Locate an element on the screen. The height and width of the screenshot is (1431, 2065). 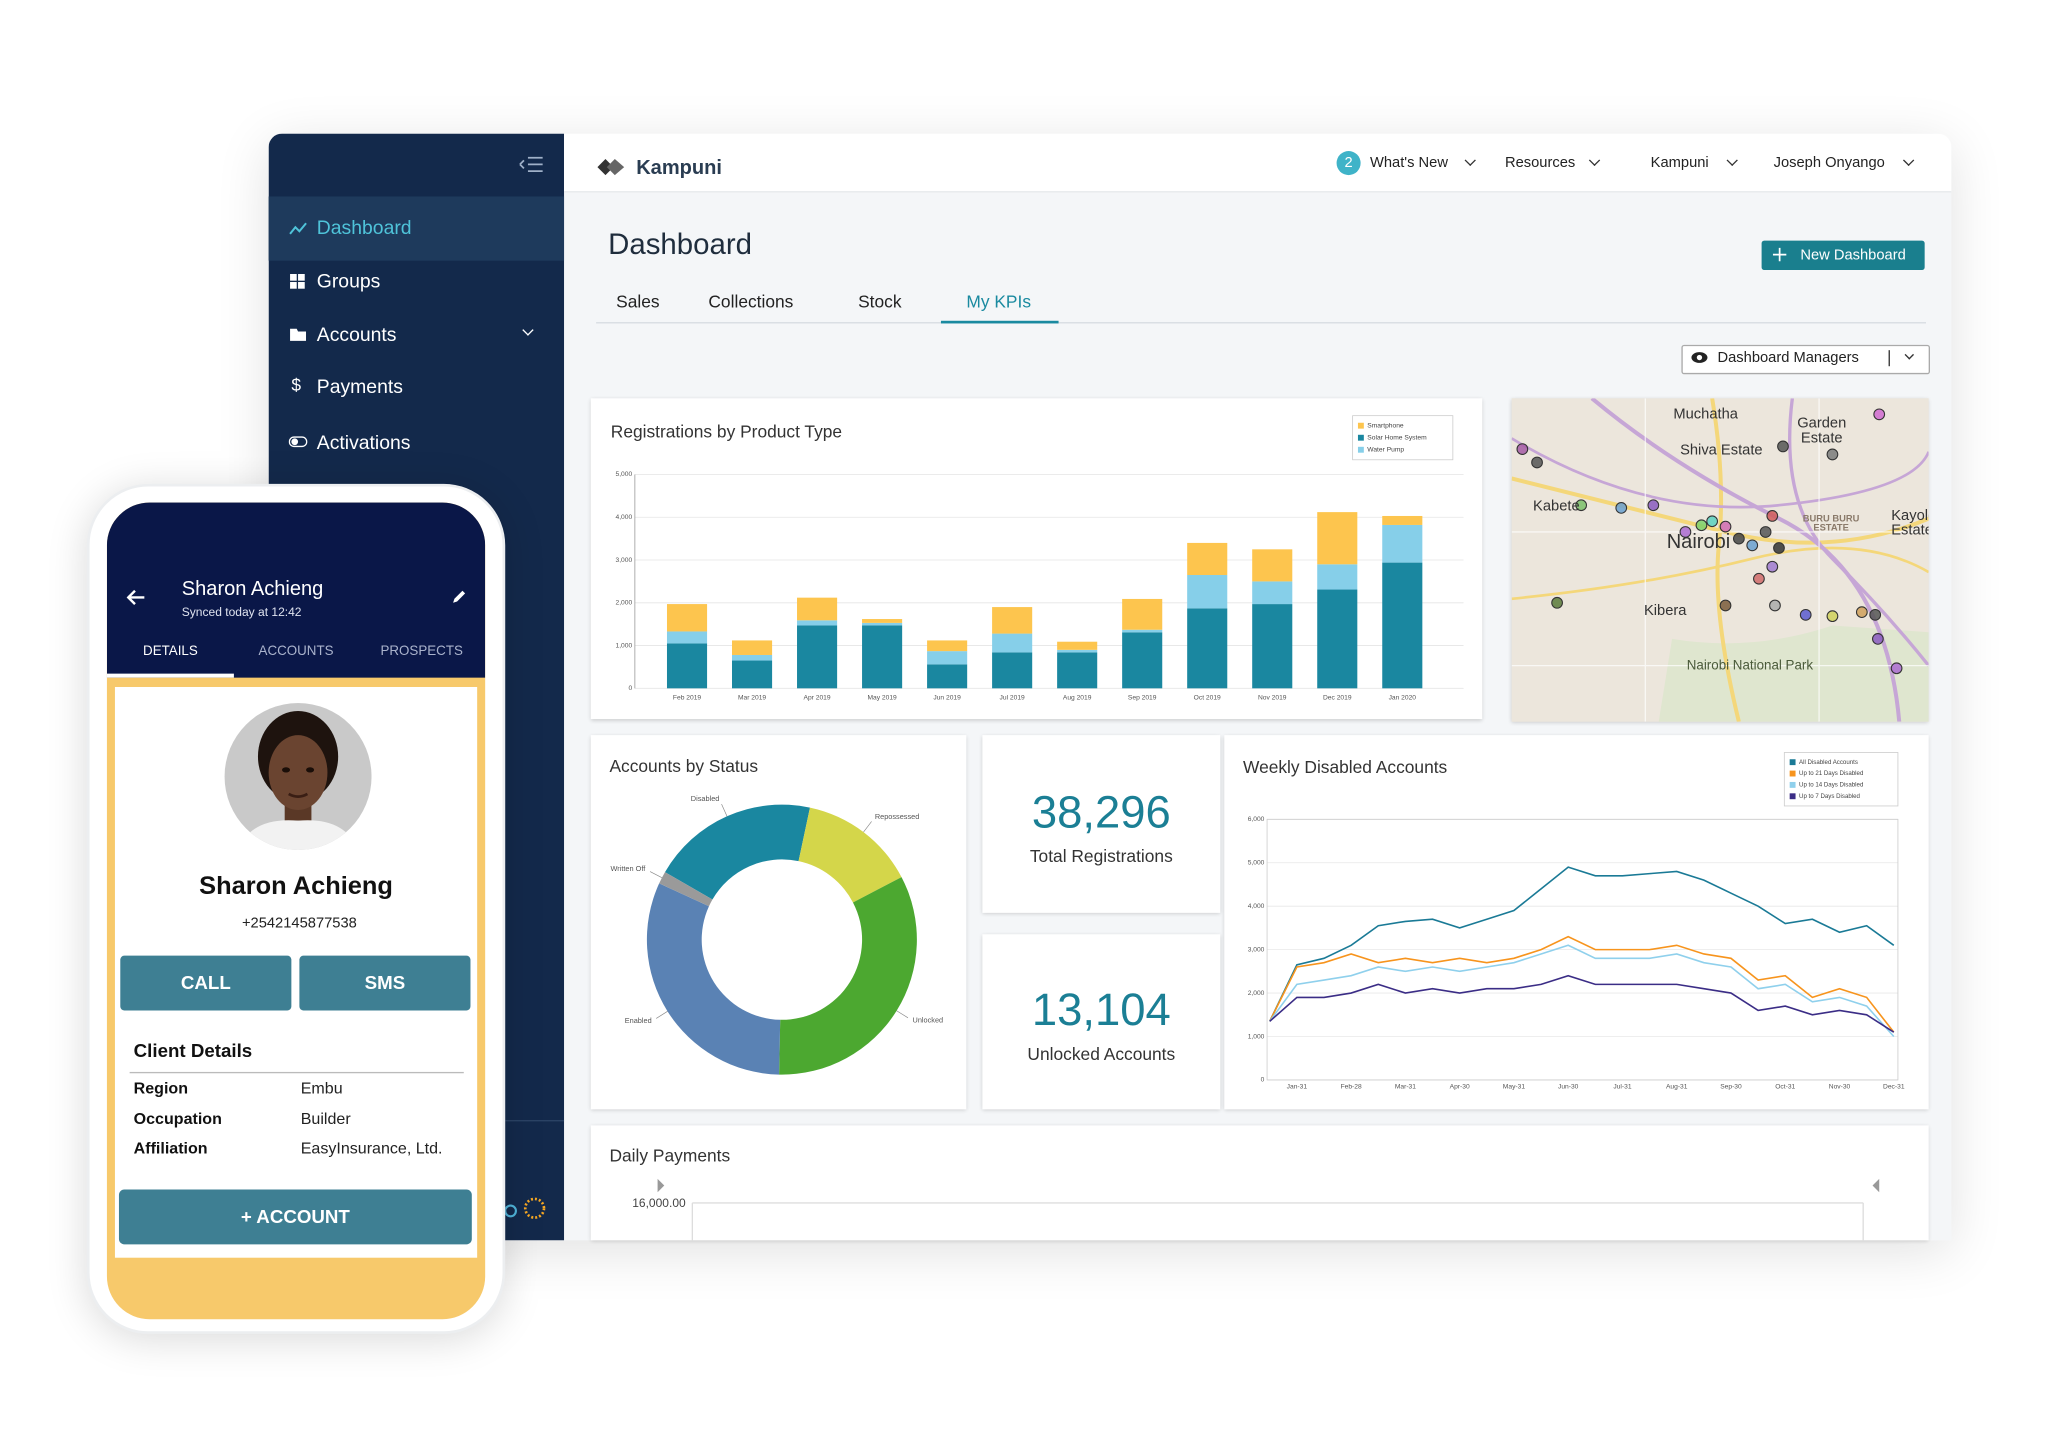
map-label: Muchatha is located at coordinates (1705, 414).